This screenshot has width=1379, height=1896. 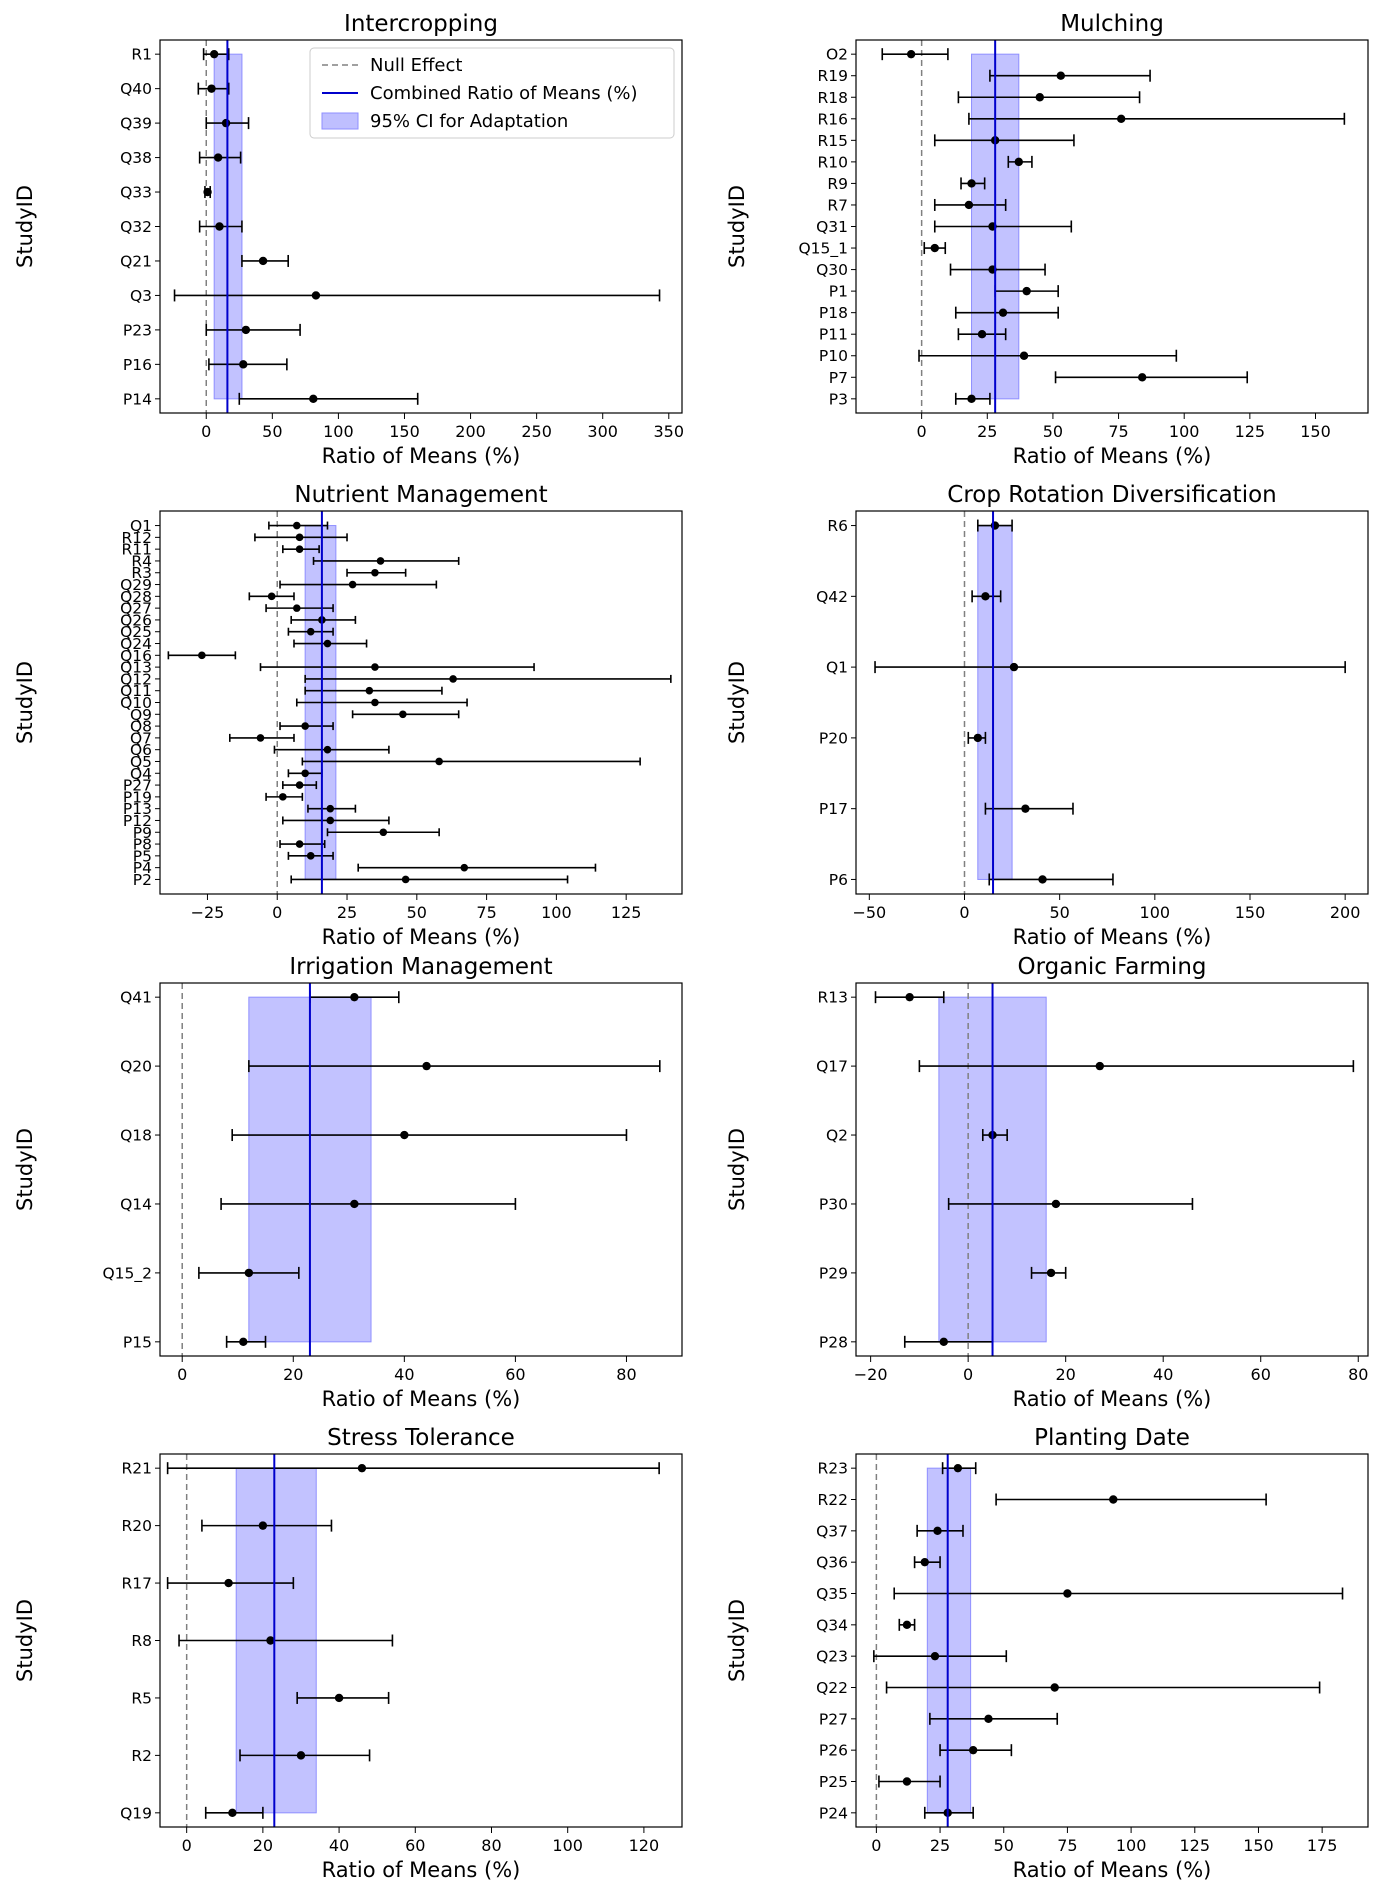 What do you see at coordinates (837, 205) in the screenshot?
I see `y-tick-label: R7` at bounding box center [837, 205].